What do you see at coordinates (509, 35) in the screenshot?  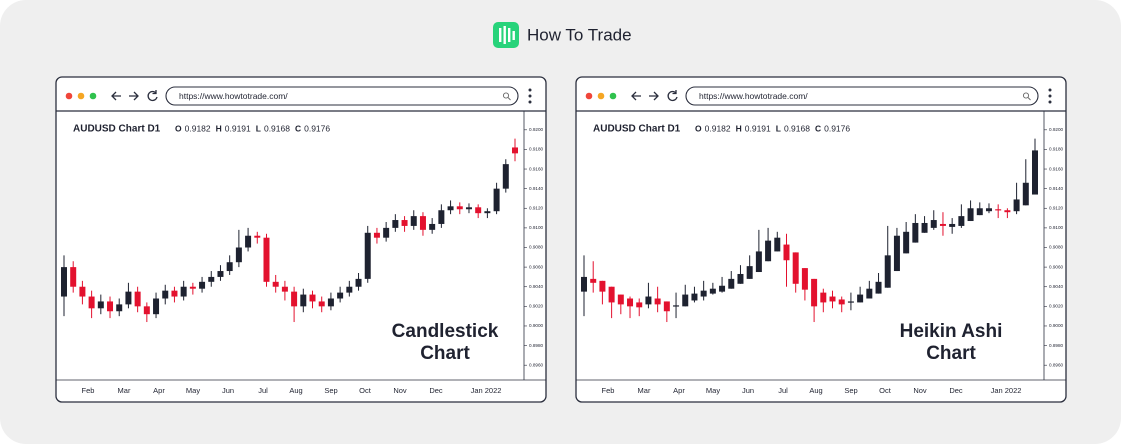 I see `logo-bar` at bounding box center [509, 35].